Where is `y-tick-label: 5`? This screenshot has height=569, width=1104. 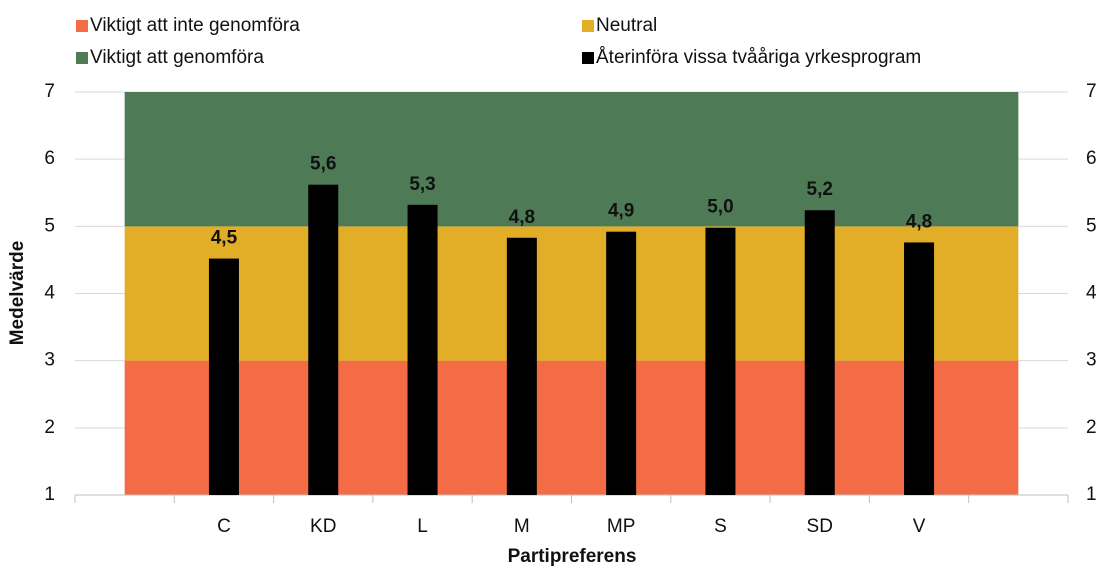 y-tick-label: 5 is located at coordinates (49, 225).